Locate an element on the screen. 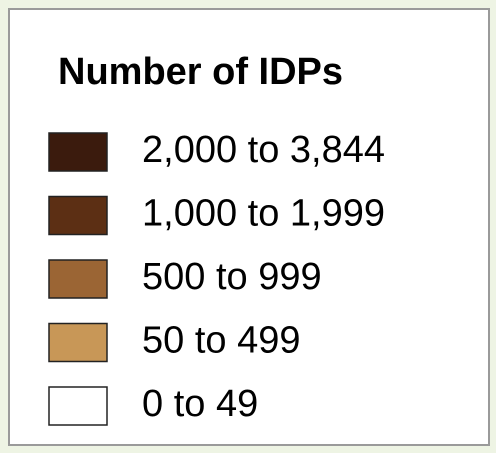 The width and height of the screenshot is (496, 453). legend-label: 50 to 499 is located at coordinates (221, 341).